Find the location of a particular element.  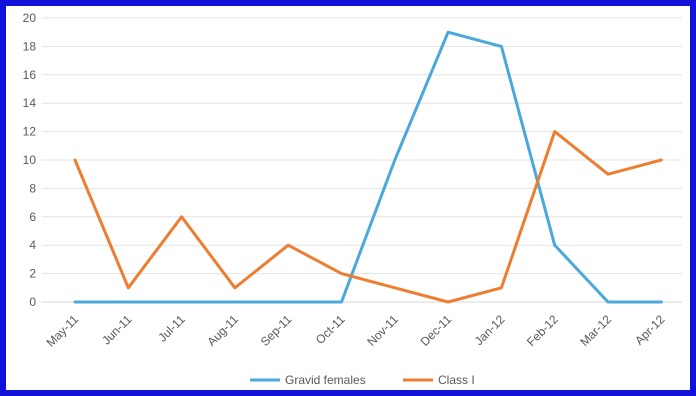

y-tick-label: 12 is located at coordinates (30, 132).